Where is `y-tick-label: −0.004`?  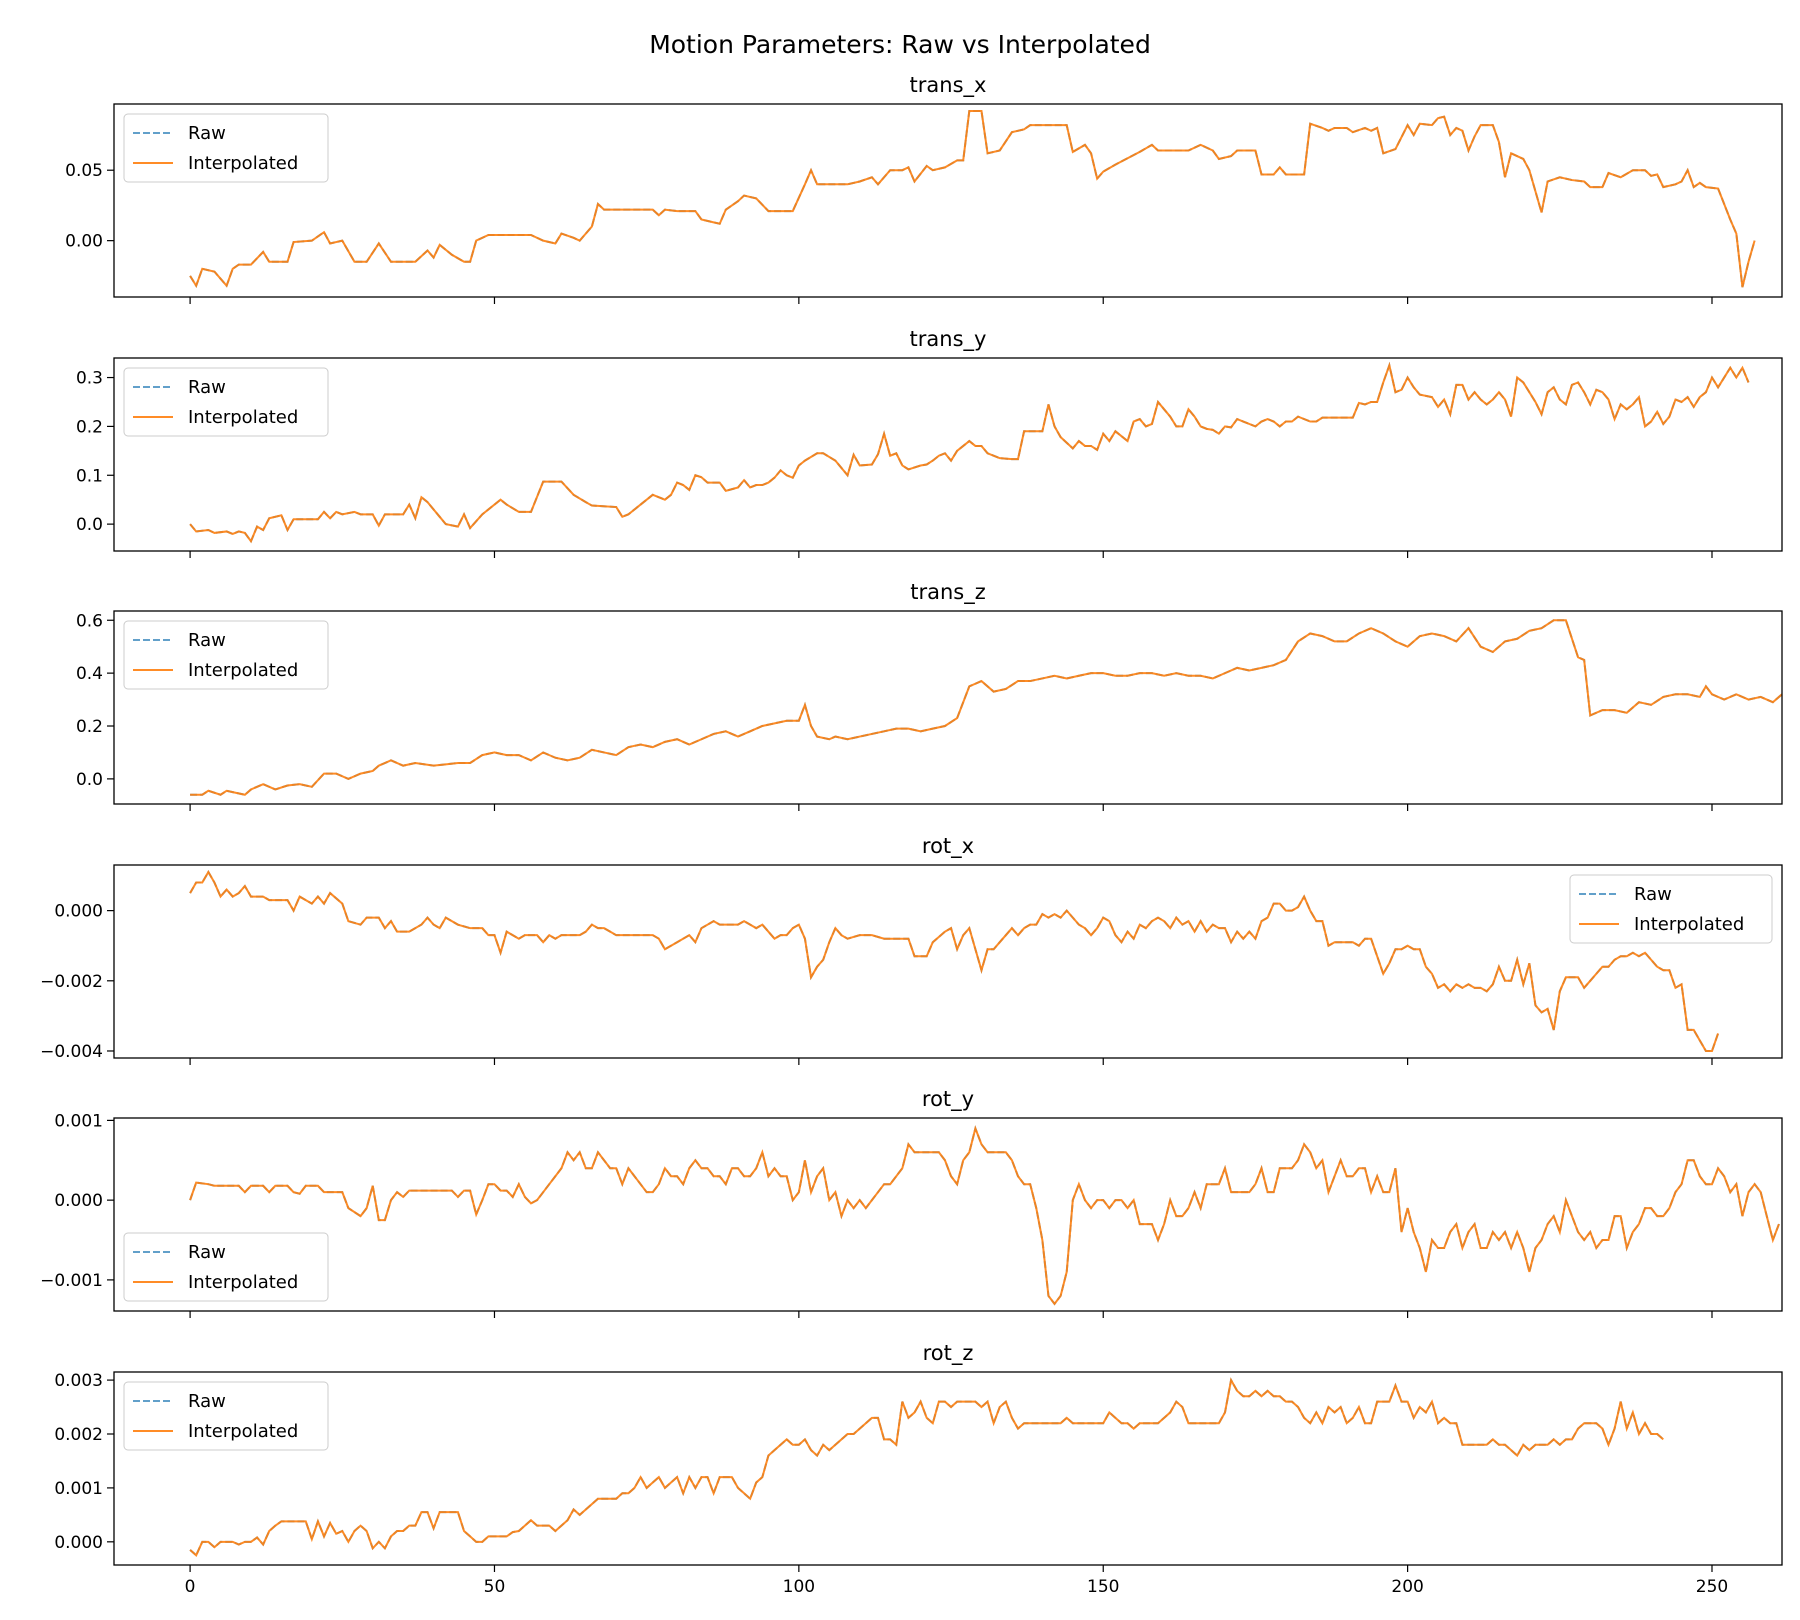
y-tick-label: −0.004 is located at coordinates (71, 1052).